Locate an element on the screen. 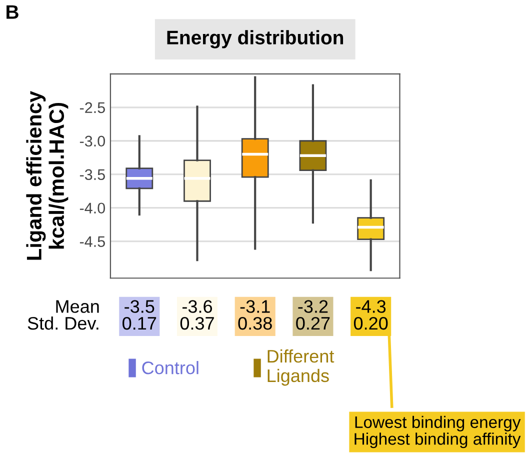  y-tick-label: -3.0 is located at coordinates (93, 141).